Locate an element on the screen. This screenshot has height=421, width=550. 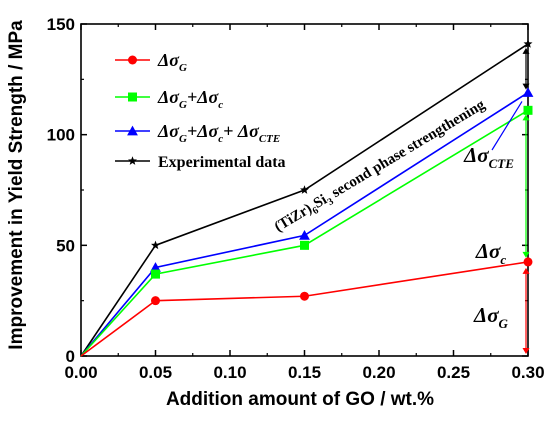
delta-g-label-main: Δσ is located at coordinates (486, 315).